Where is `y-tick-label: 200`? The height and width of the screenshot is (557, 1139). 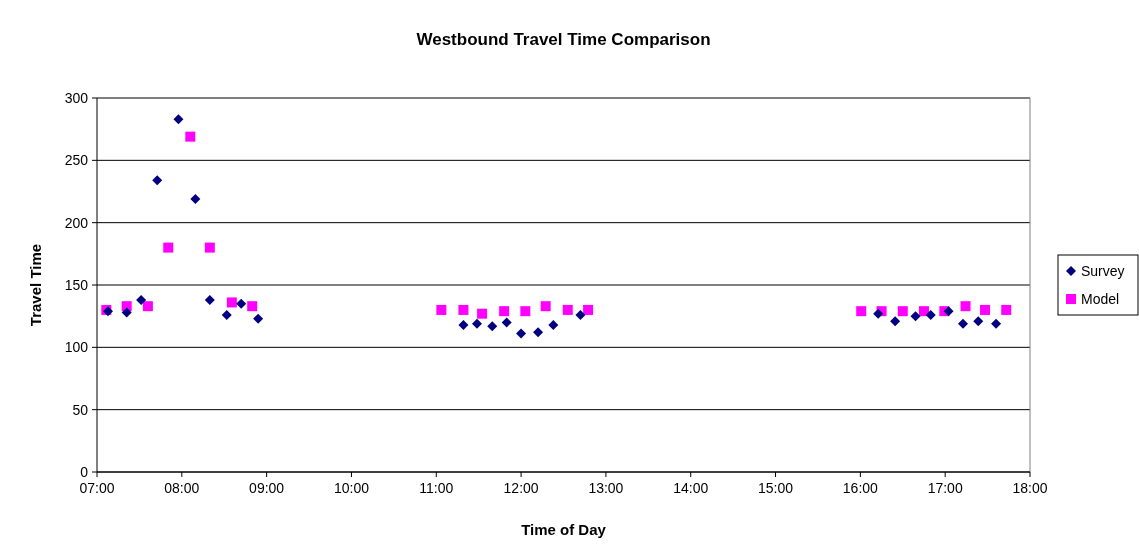 y-tick-label: 200 is located at coordinates (76, 222).